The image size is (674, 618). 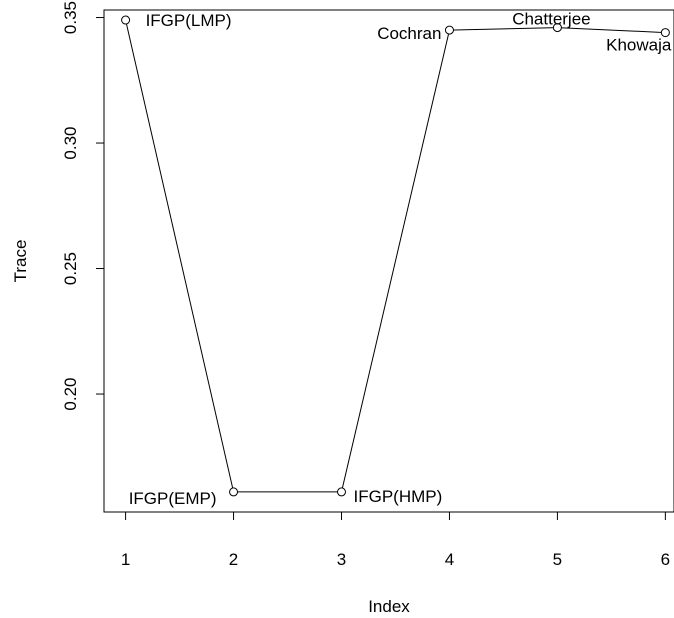 What do you see at coordinates (173, 498) in the screenshot?
I see `point-label: IFGP(EMP)` at bounding box center [173, 498].